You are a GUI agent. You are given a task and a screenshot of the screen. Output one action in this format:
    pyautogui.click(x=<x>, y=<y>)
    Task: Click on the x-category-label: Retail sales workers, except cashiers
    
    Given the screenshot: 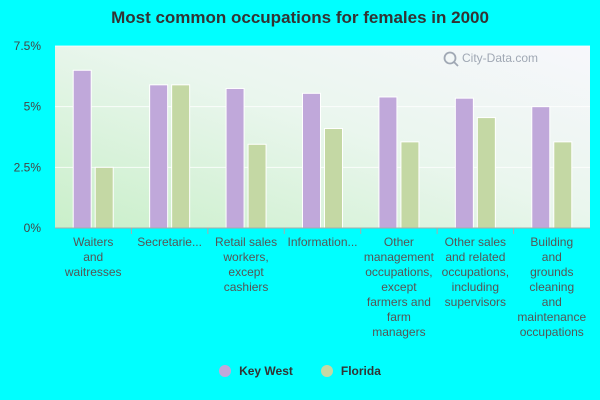 What is the action you would take?
    pyautogui.click(x=246, y=264)
    